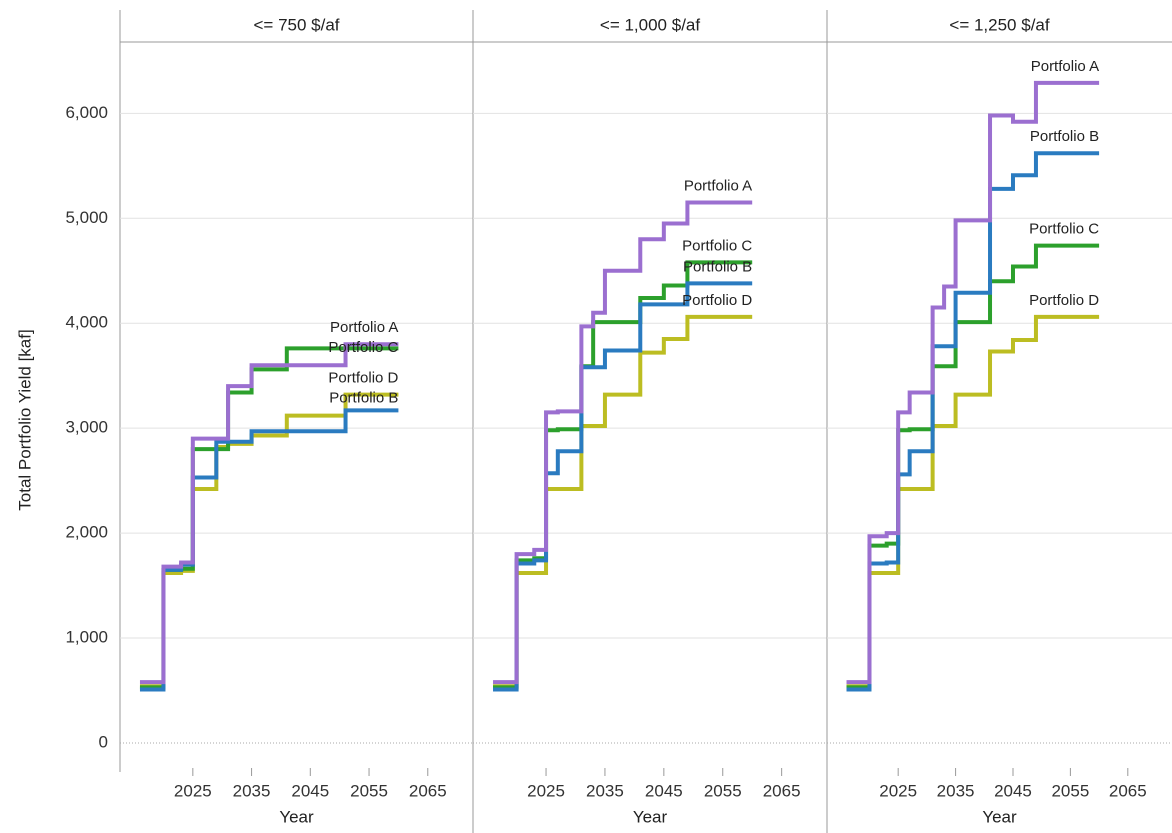  What do you see at coordinates (86, 637) in the screenshot?
I see `y-tick-label: 1,000` at bounding box center [86, 637].